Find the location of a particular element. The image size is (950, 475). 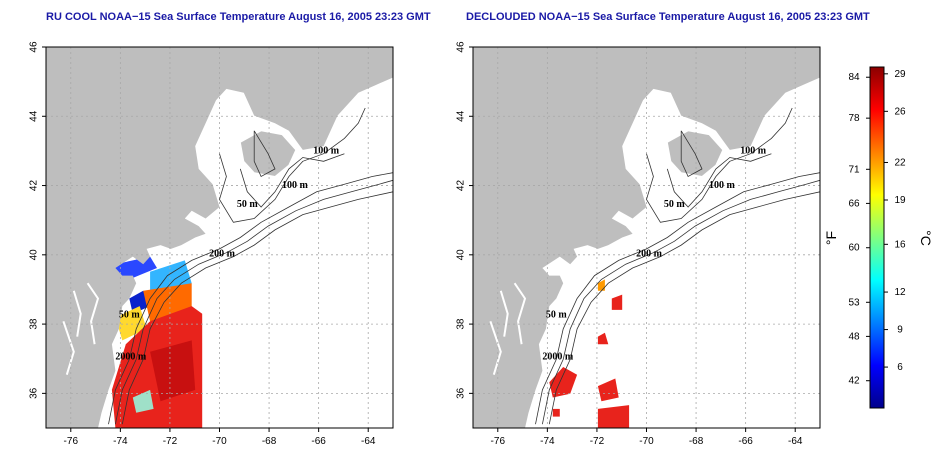

celsius-tick-label: 6 is located at coordinates (900, 367).